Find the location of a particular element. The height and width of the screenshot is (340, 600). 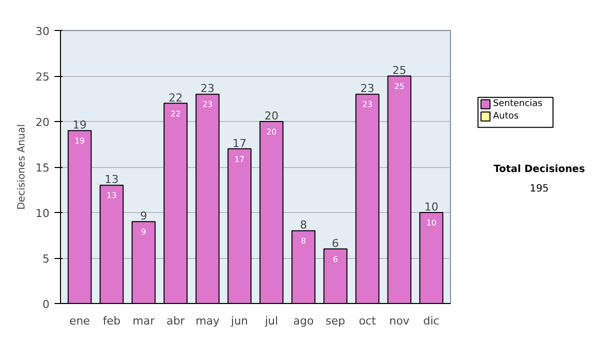

x-tick-label: jul is located at coordinates (271, 321).